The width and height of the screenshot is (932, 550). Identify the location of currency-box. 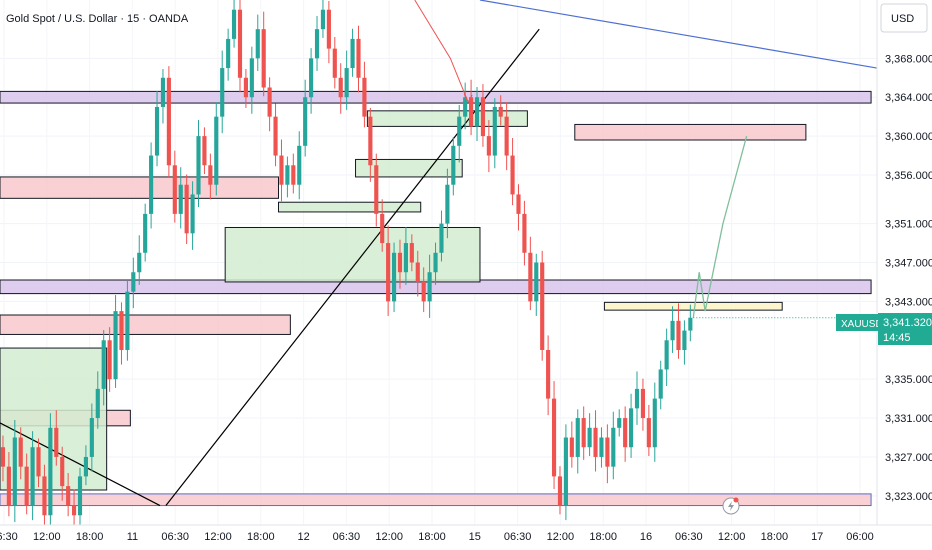
(904, 18).